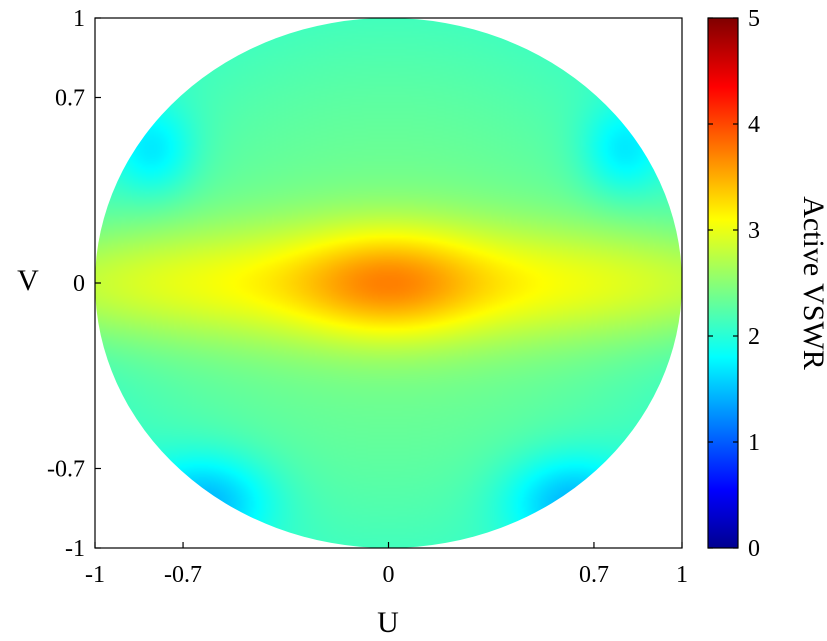 The width and height of the screenshot is (827, 641). Describe the element at coordinates (682, 575) in the screenshot. I see `x-tick-label: 1` at that location.